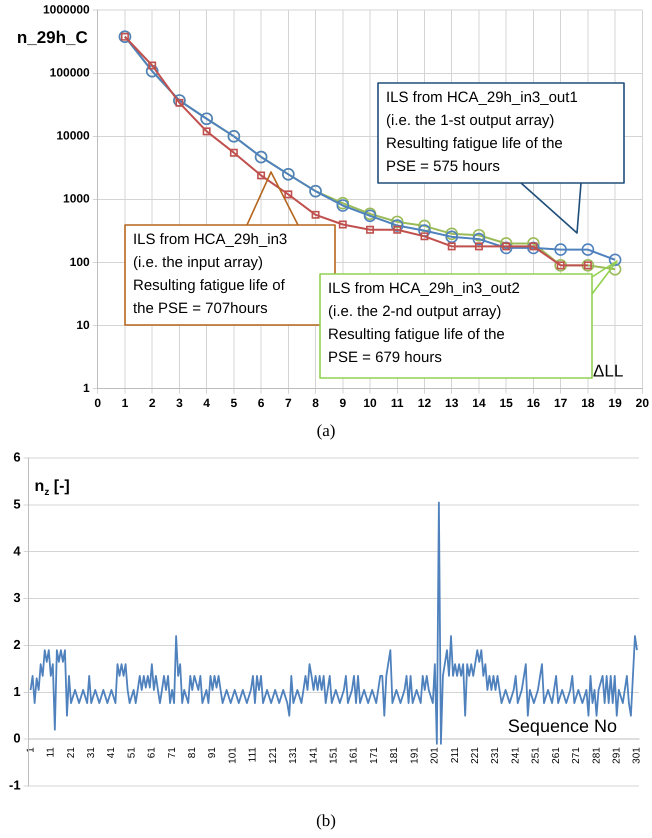 This screenshot has height=838, width=652. I want to click on x-tick-label: 9, so click(342, 403).